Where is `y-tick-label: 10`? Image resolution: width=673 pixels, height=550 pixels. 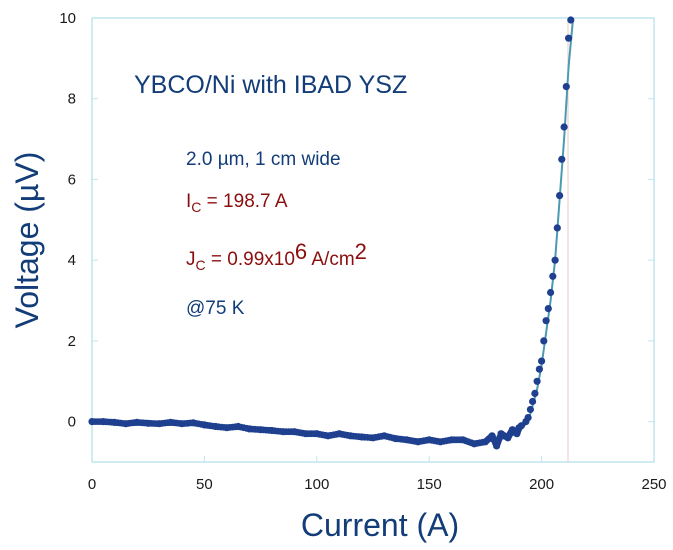 y-tick-label: 10 is located at coordinates (67, 18).